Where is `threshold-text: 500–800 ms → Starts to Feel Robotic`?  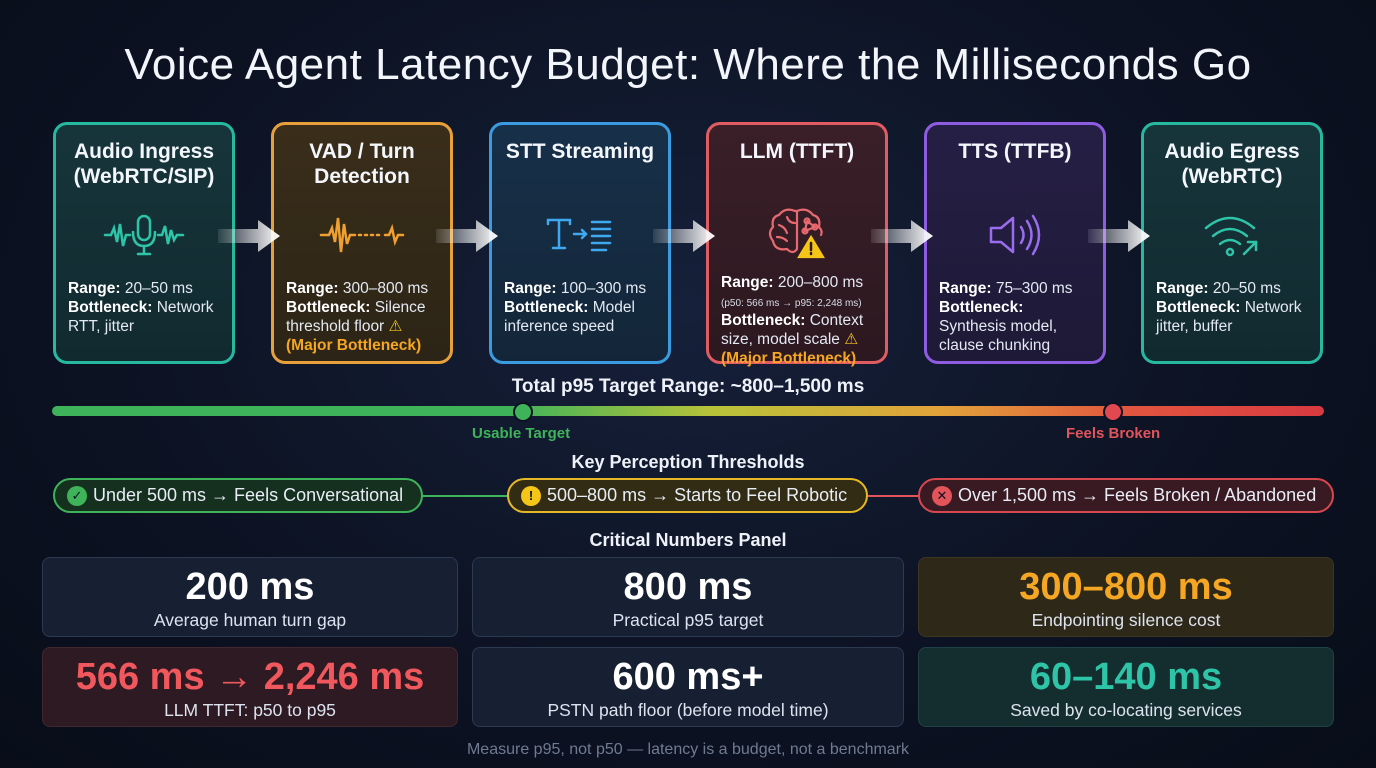
threshold-text: 500–800 ms → Starts to Feel Robotic is located at coordinates (697, 495).